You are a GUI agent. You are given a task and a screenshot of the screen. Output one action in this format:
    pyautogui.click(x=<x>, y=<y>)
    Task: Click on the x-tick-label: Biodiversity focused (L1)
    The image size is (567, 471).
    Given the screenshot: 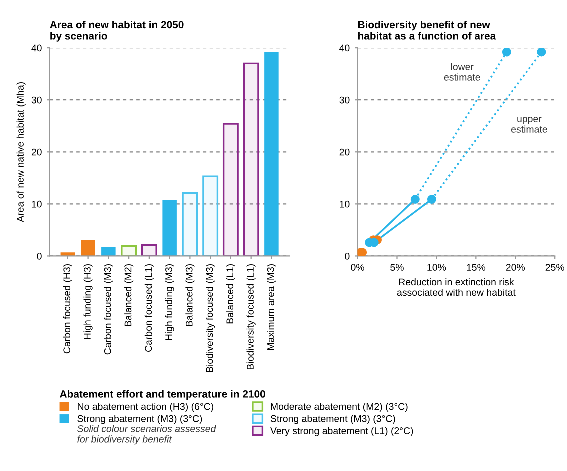 What is the action you would take?
    pyautogui.click(x=251, y=317)
    